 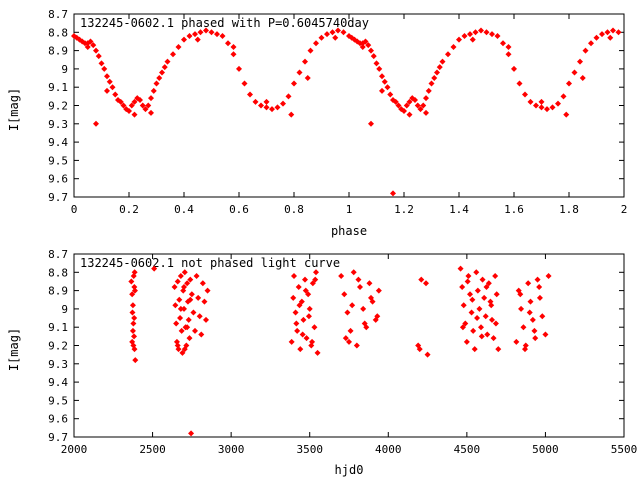 I want to click on y-axis-label: I[mag], so click(x=14, y=349).